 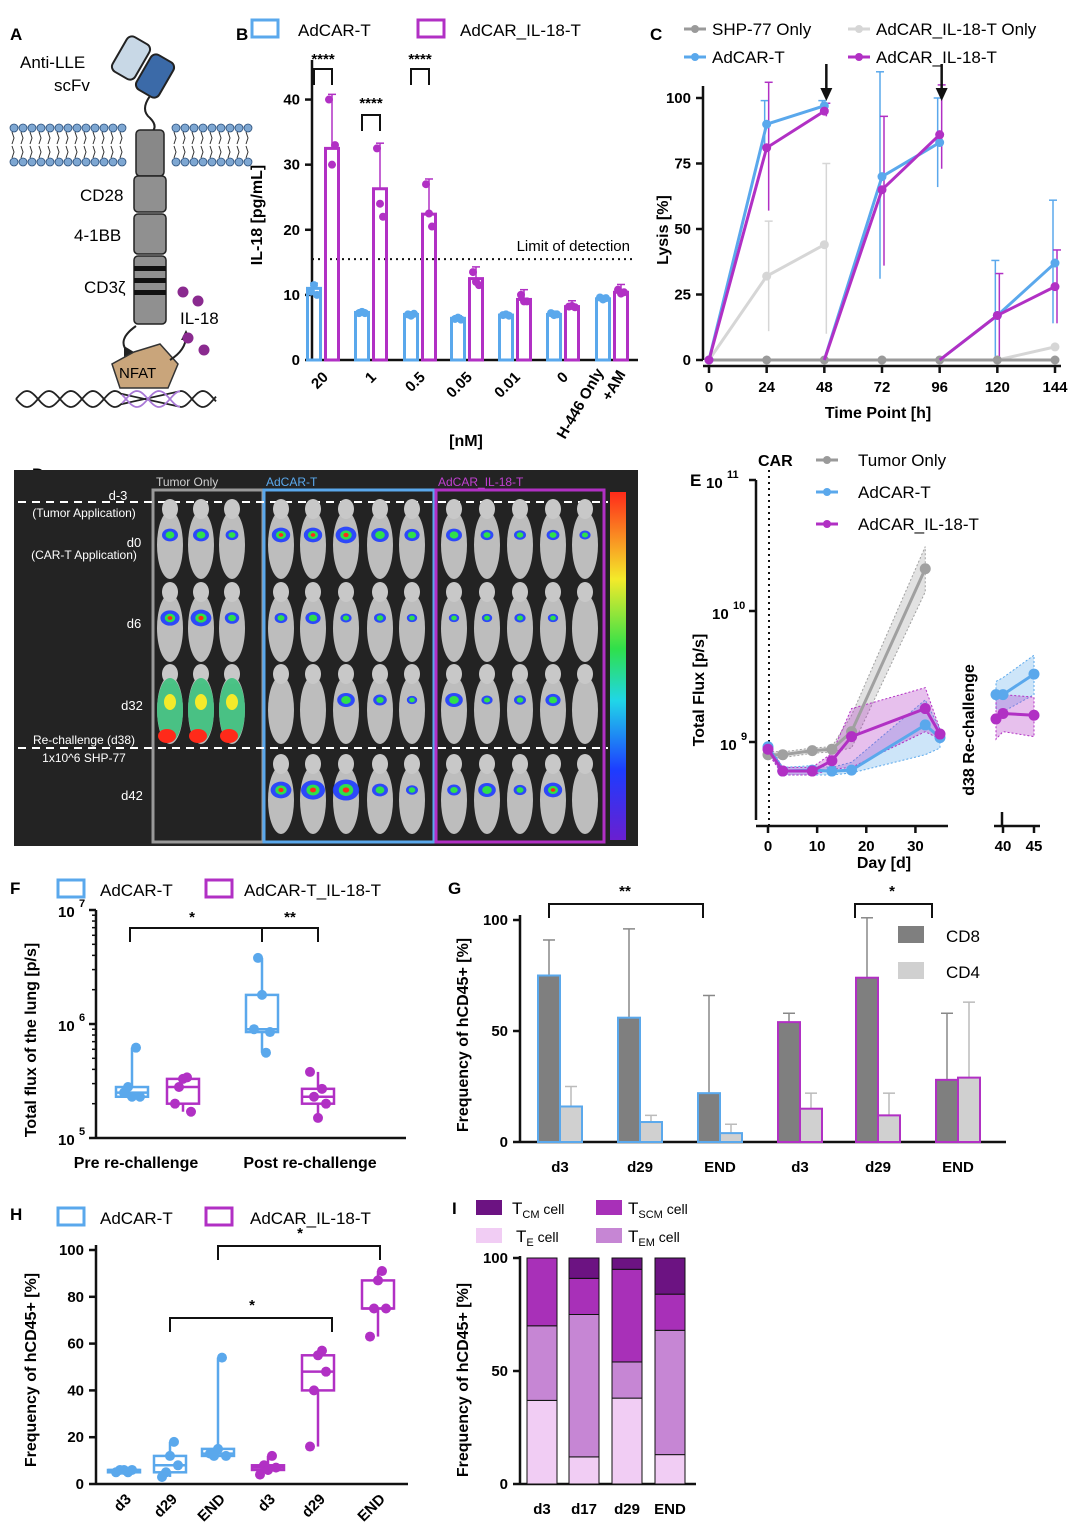 I want to click on panel-c-x-tick-label: 0, so click(x=709, y=387).